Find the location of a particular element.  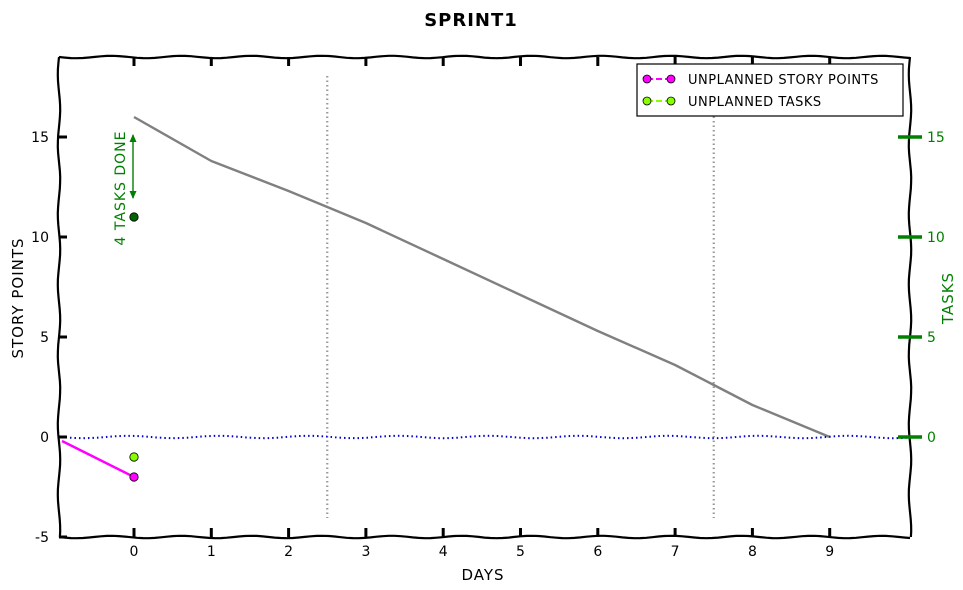

y-tick-label-right: 0 is located at coordinates (931, 438).